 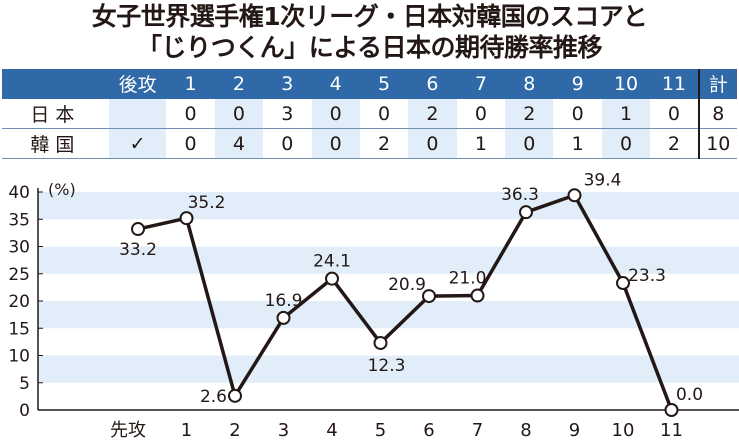 What do you see at coordinates (603, 181) in the screenshot?
I see `data-label: 39.4` at bounding box center [603, 181].